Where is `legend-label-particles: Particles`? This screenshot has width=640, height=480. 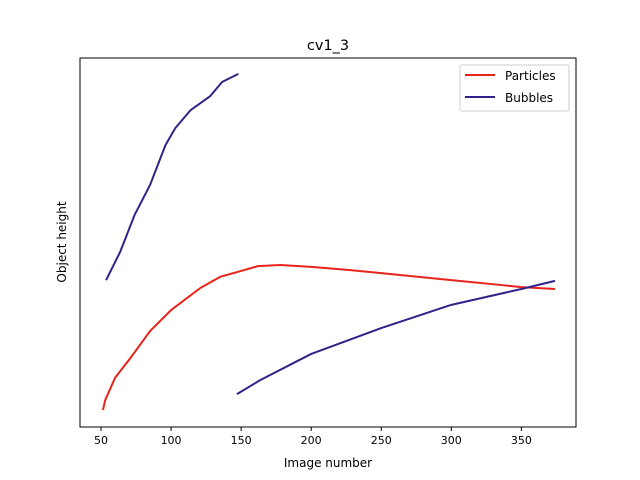 legend-label-particles: Particles is located at coordinates (530, 76).